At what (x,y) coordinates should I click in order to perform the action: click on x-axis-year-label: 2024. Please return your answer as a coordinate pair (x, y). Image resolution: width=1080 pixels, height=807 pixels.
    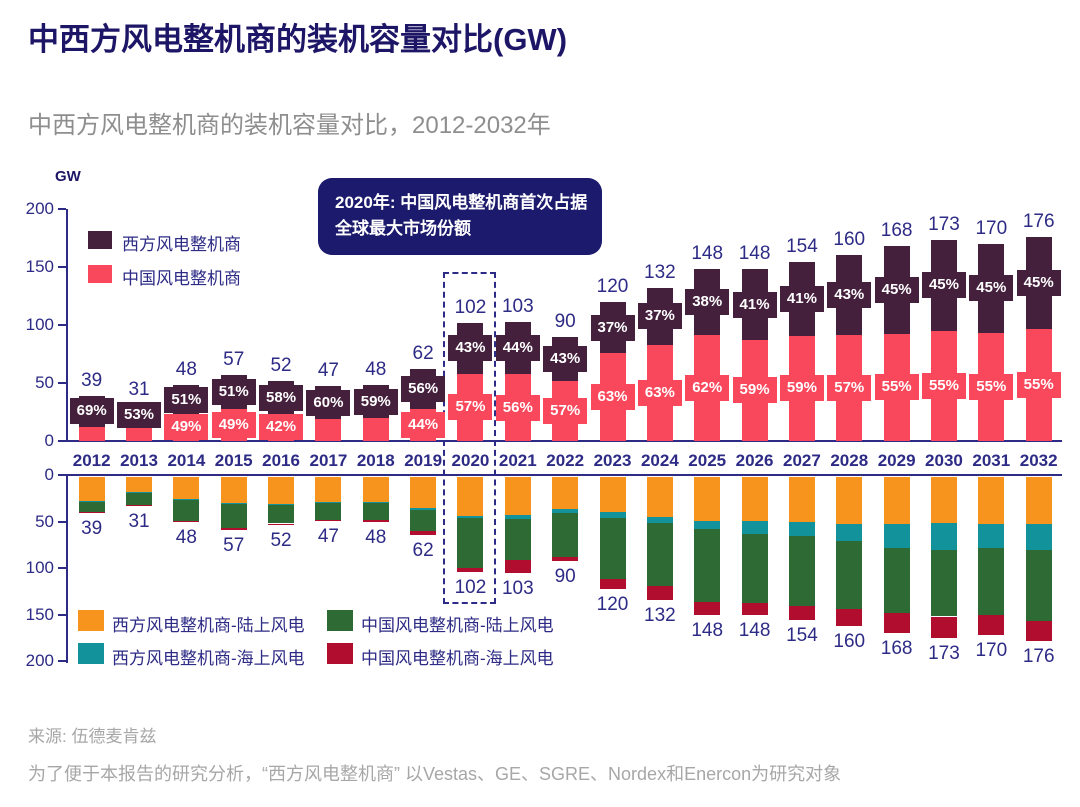
    Looking at the image, I should click on (659, 460).